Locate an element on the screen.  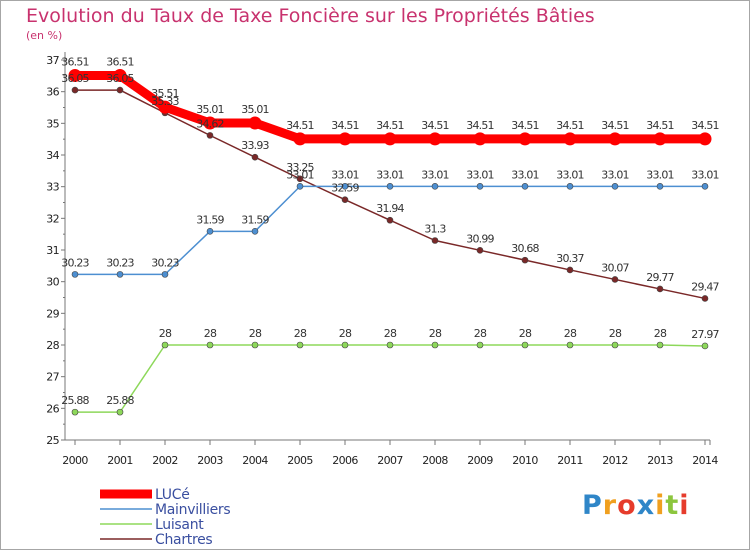
data-label-chartres: 31.94 is located at coordinates (390, 208).